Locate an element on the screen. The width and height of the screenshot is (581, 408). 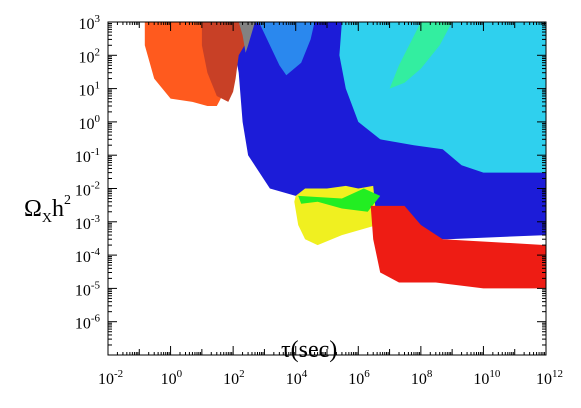
y-axis-label-h: h is located at coordinates (58, 209).